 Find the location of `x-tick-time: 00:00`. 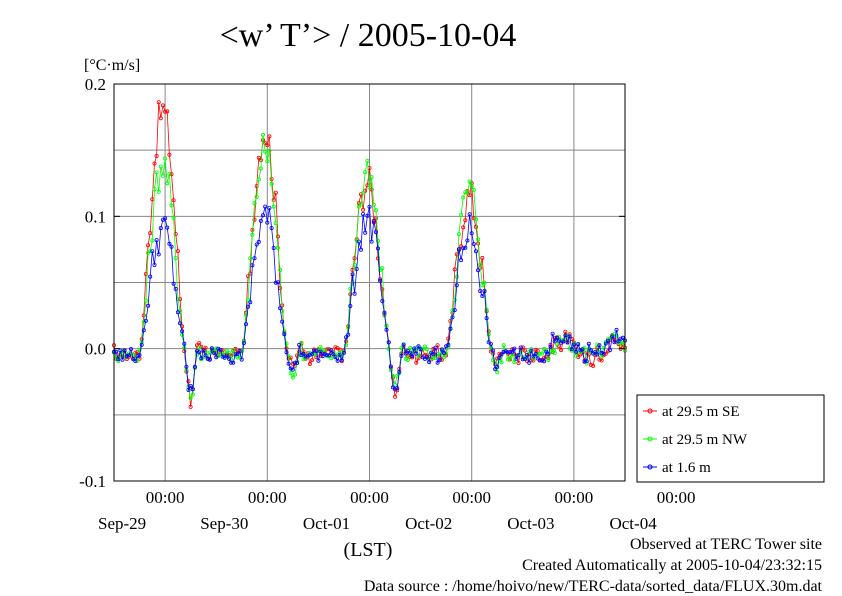

x-tick-time: 00:00 is located at coordinates (676, 497).